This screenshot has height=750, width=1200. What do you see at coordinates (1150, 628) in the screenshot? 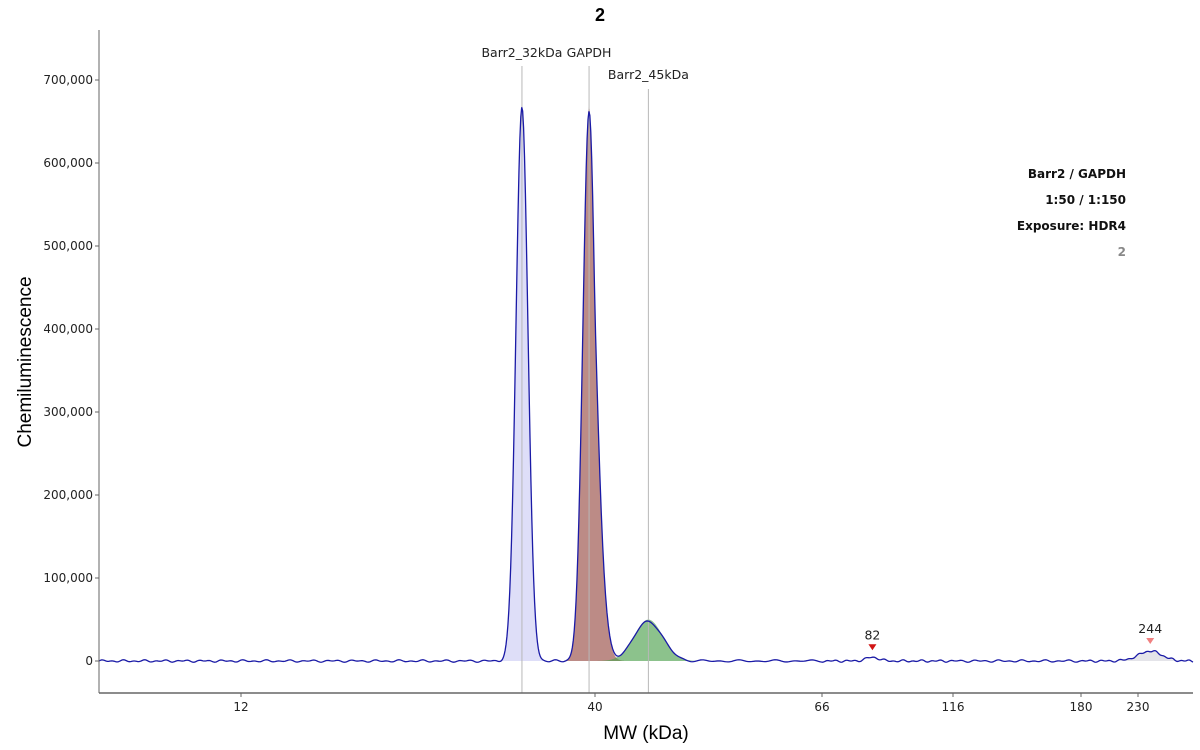
I see `marker-label-1: 244` at bounding box center [1150, 628].